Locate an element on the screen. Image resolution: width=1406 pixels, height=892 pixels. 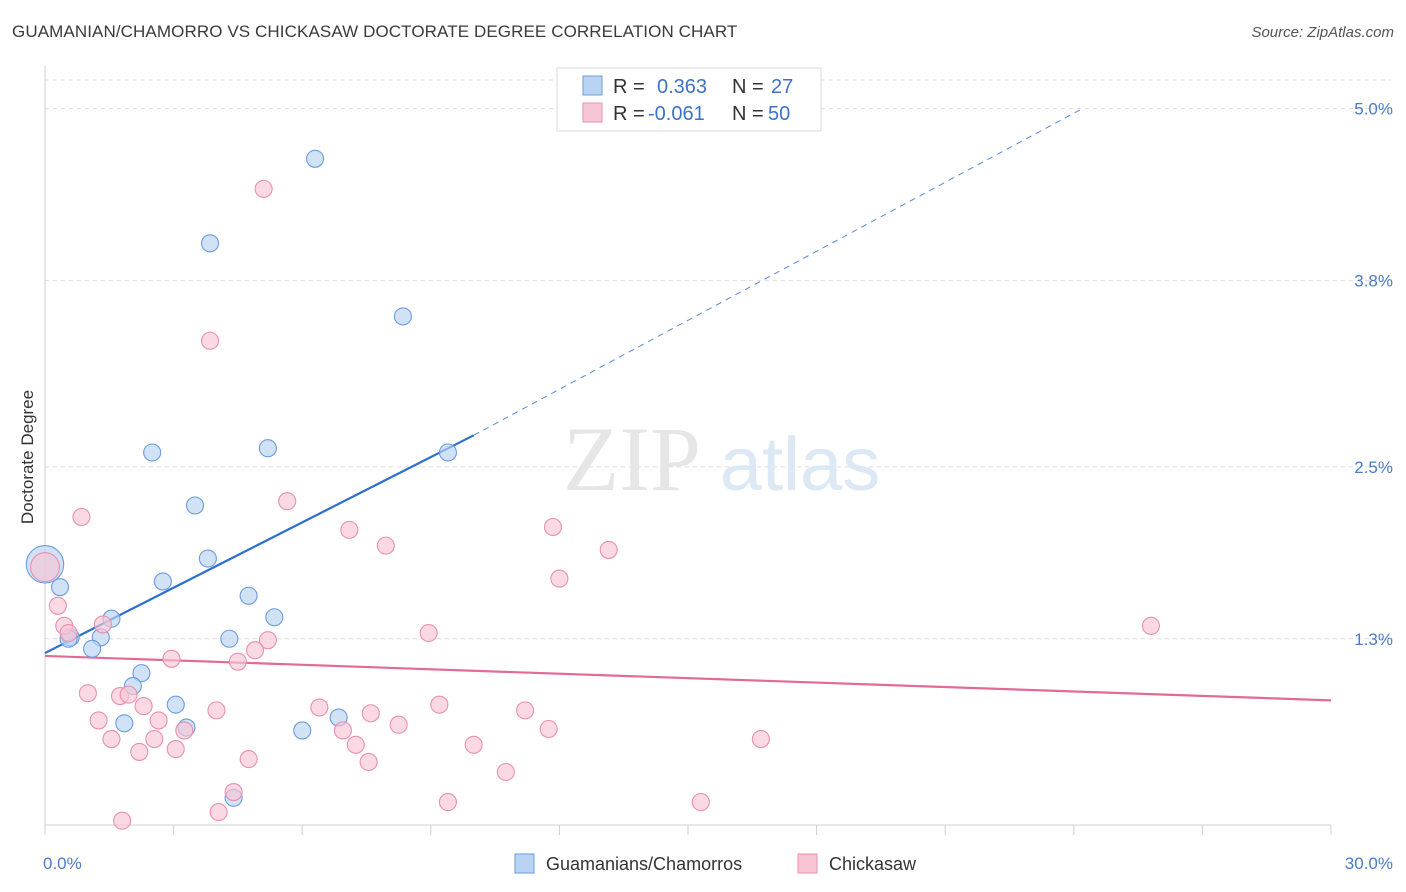
stats-n-label-2: N = is located at coordinates (748, 114).